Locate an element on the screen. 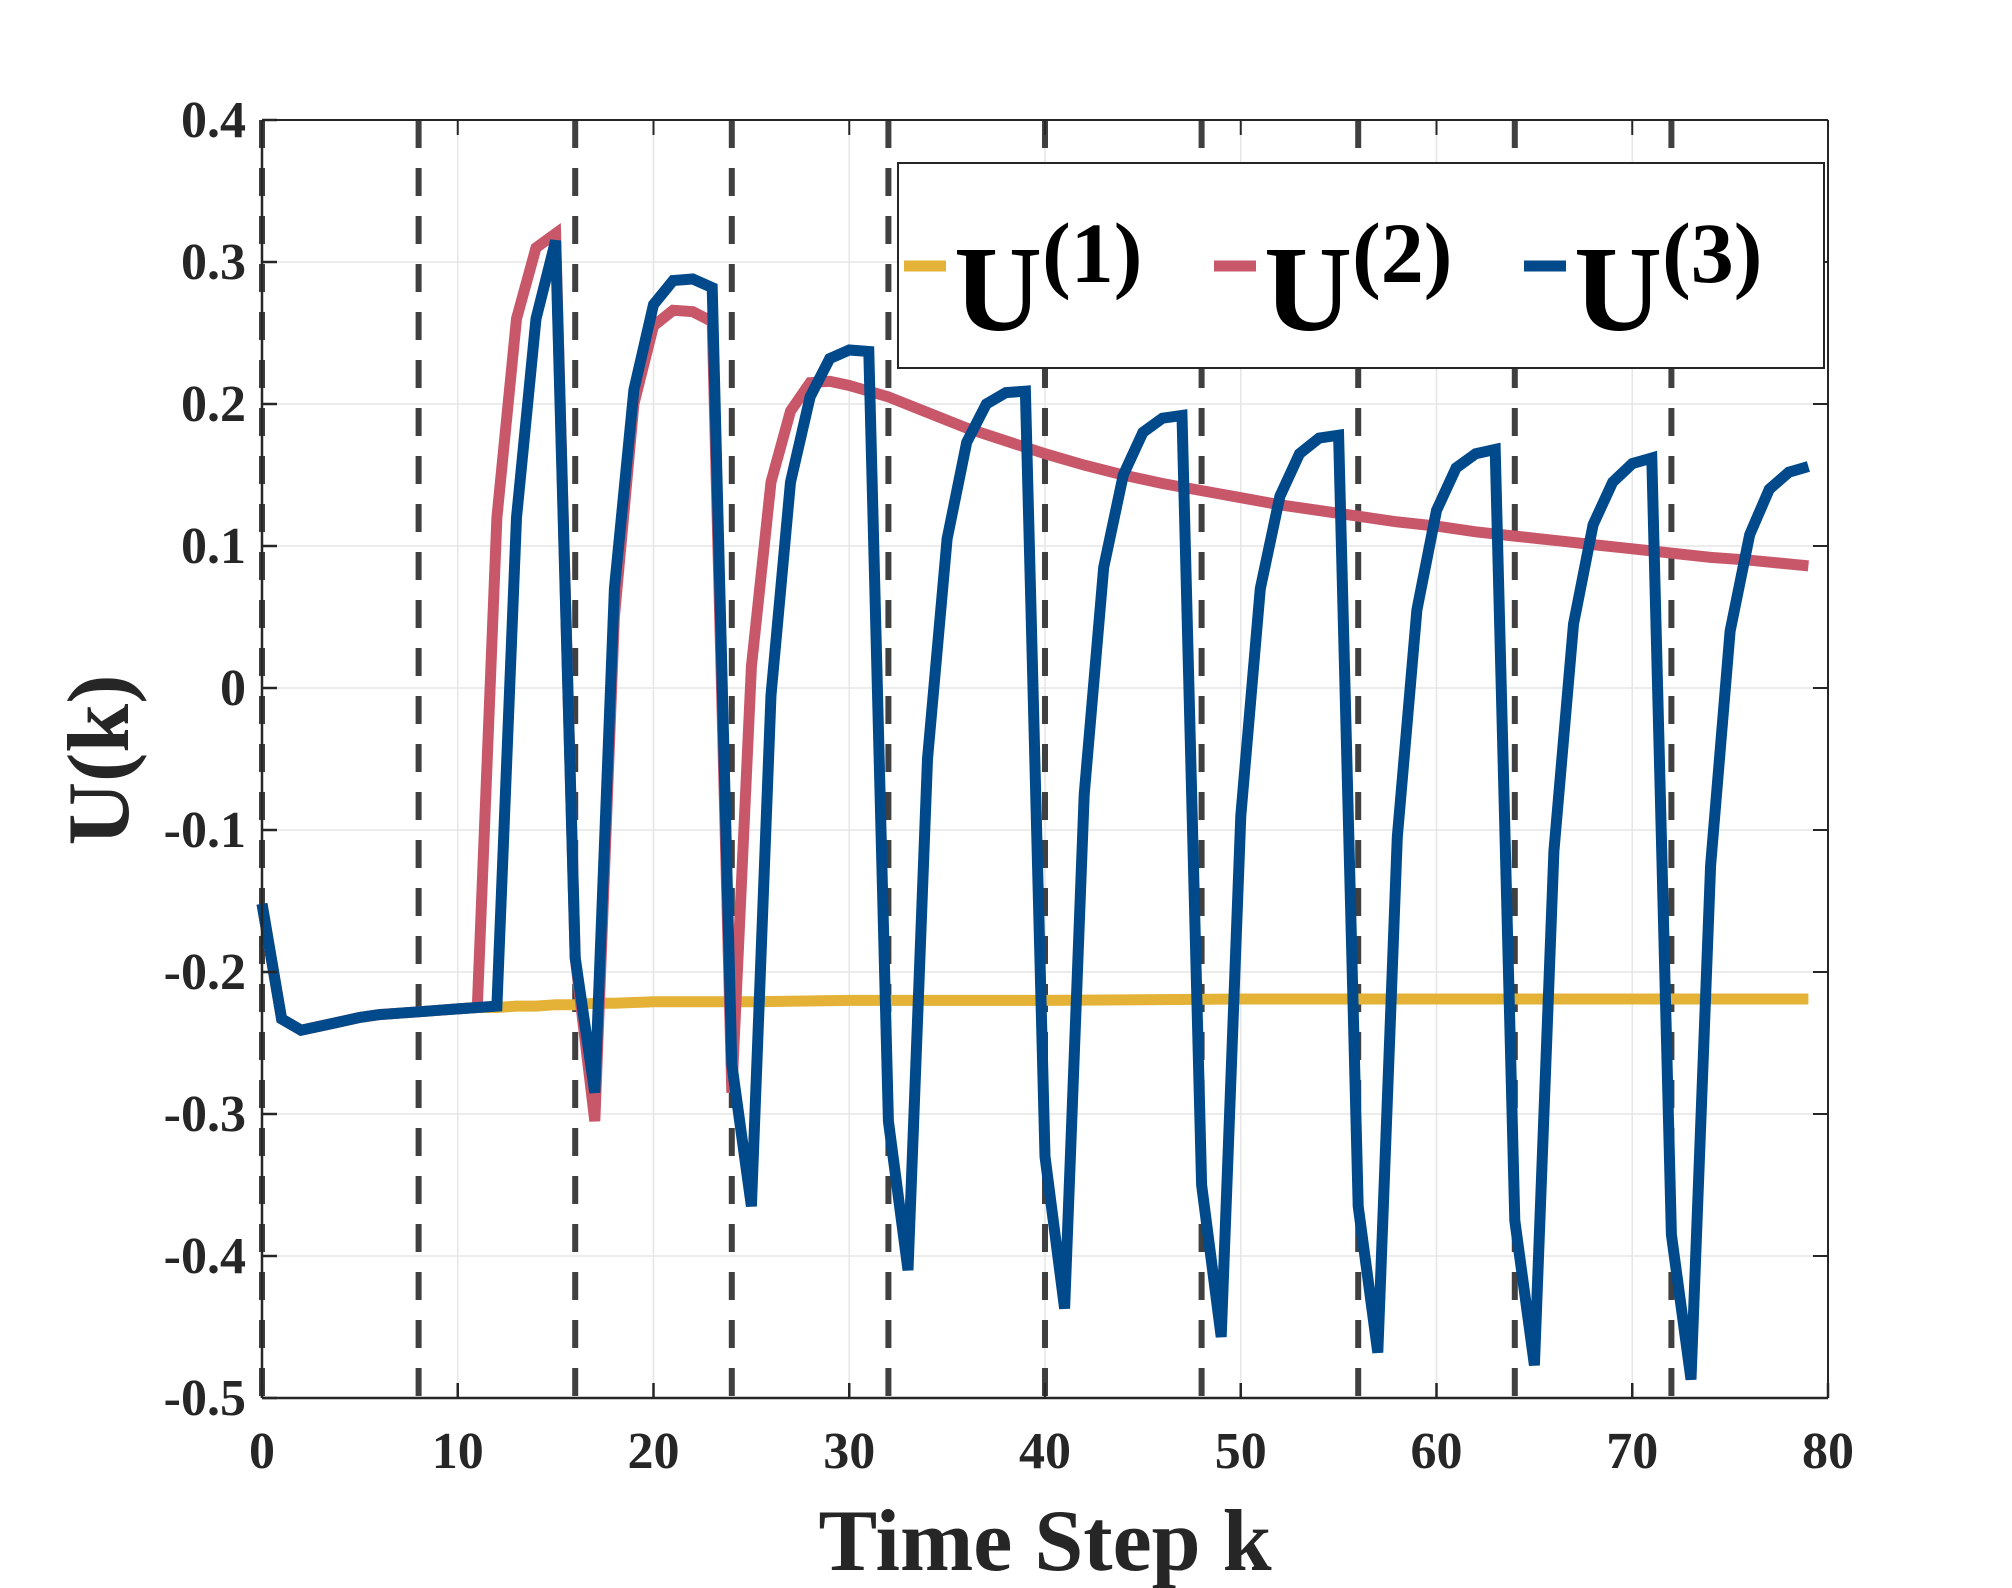  y-tick-label: 0.3 is located at coordinates (213, 262).